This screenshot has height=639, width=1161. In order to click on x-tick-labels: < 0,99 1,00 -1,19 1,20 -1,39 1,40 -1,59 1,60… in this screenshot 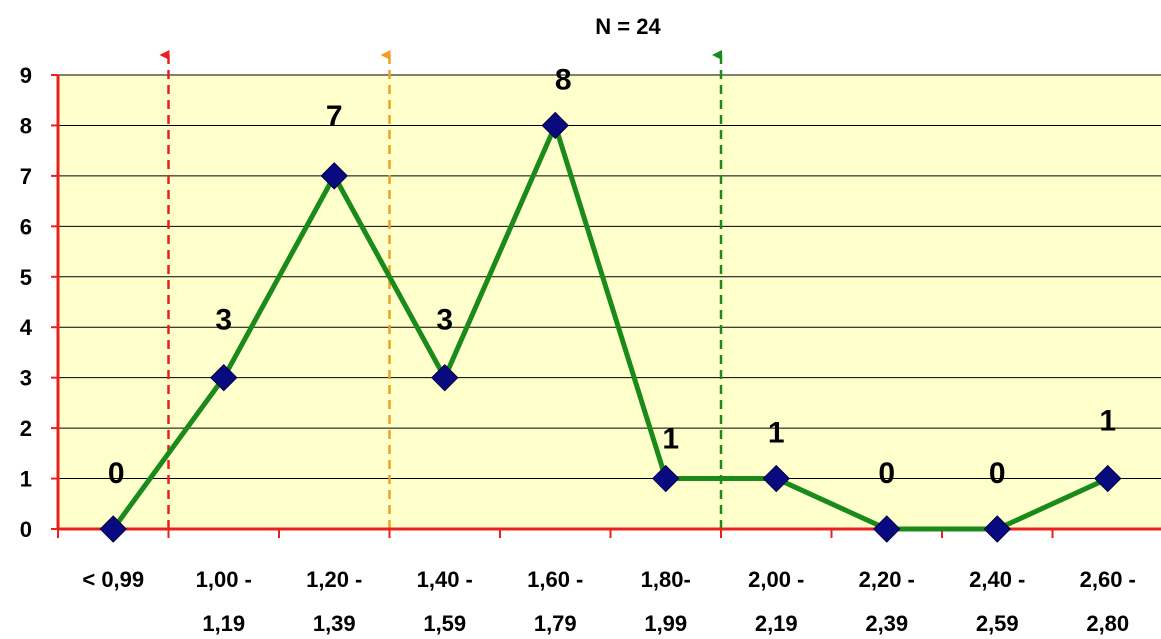, I will do `click(609, 601)`.